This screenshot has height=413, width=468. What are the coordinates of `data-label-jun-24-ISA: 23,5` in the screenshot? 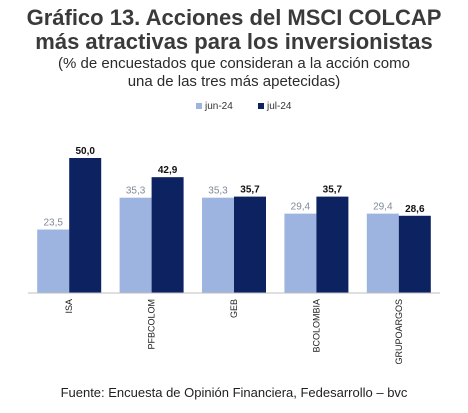 It's located at (53, 223).